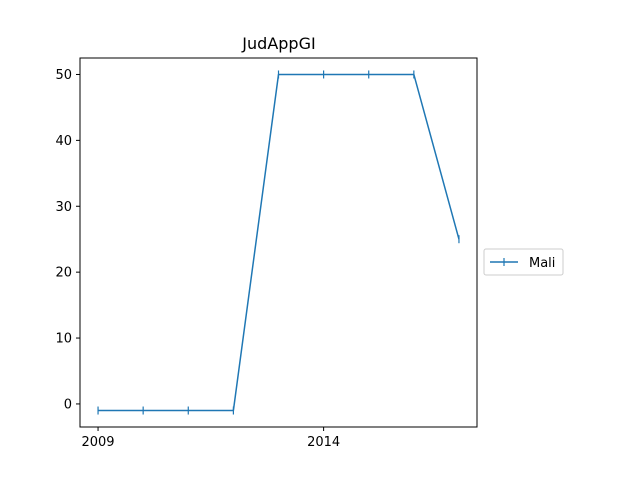 This screenshot has height=480, width=640. Describe the element at coordinates (63, 339) in the screenshot. I see `y-tick-label: 10` at that location.